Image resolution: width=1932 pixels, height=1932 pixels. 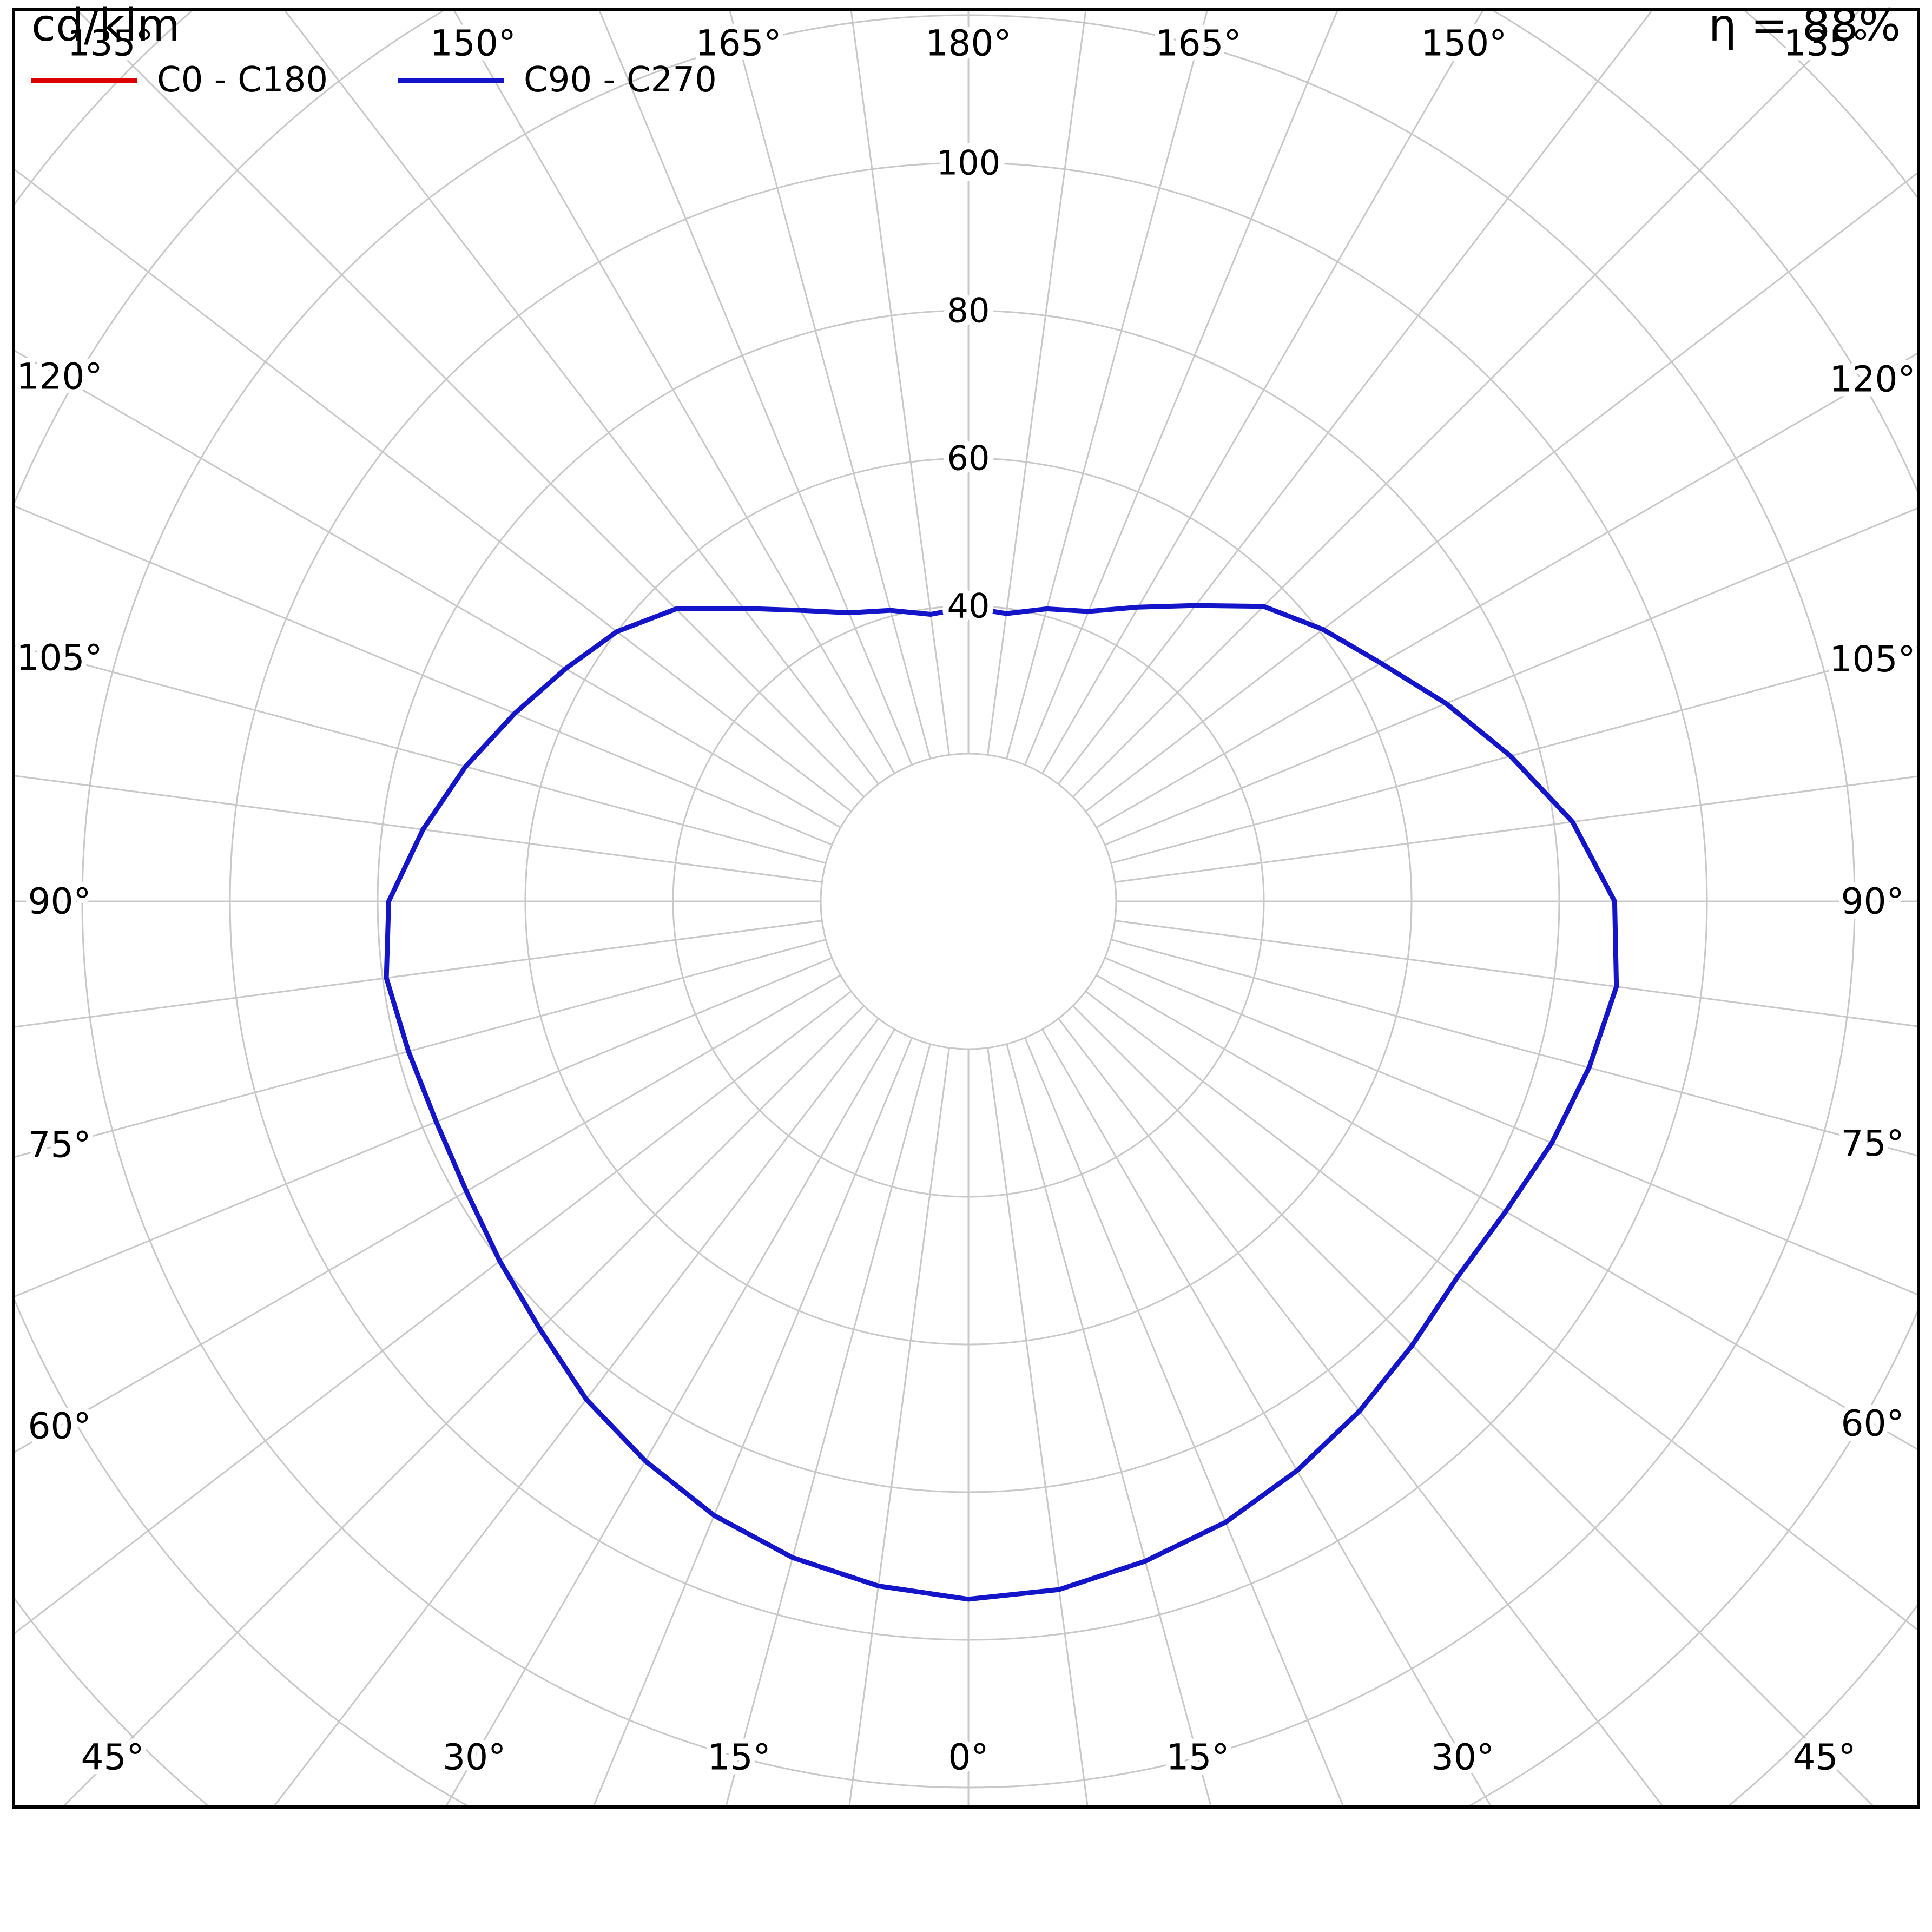 What do you see at coordinates (969, 43) in the screenshot?
I see `angle-label: 180°` at bounding box center [969, 43].